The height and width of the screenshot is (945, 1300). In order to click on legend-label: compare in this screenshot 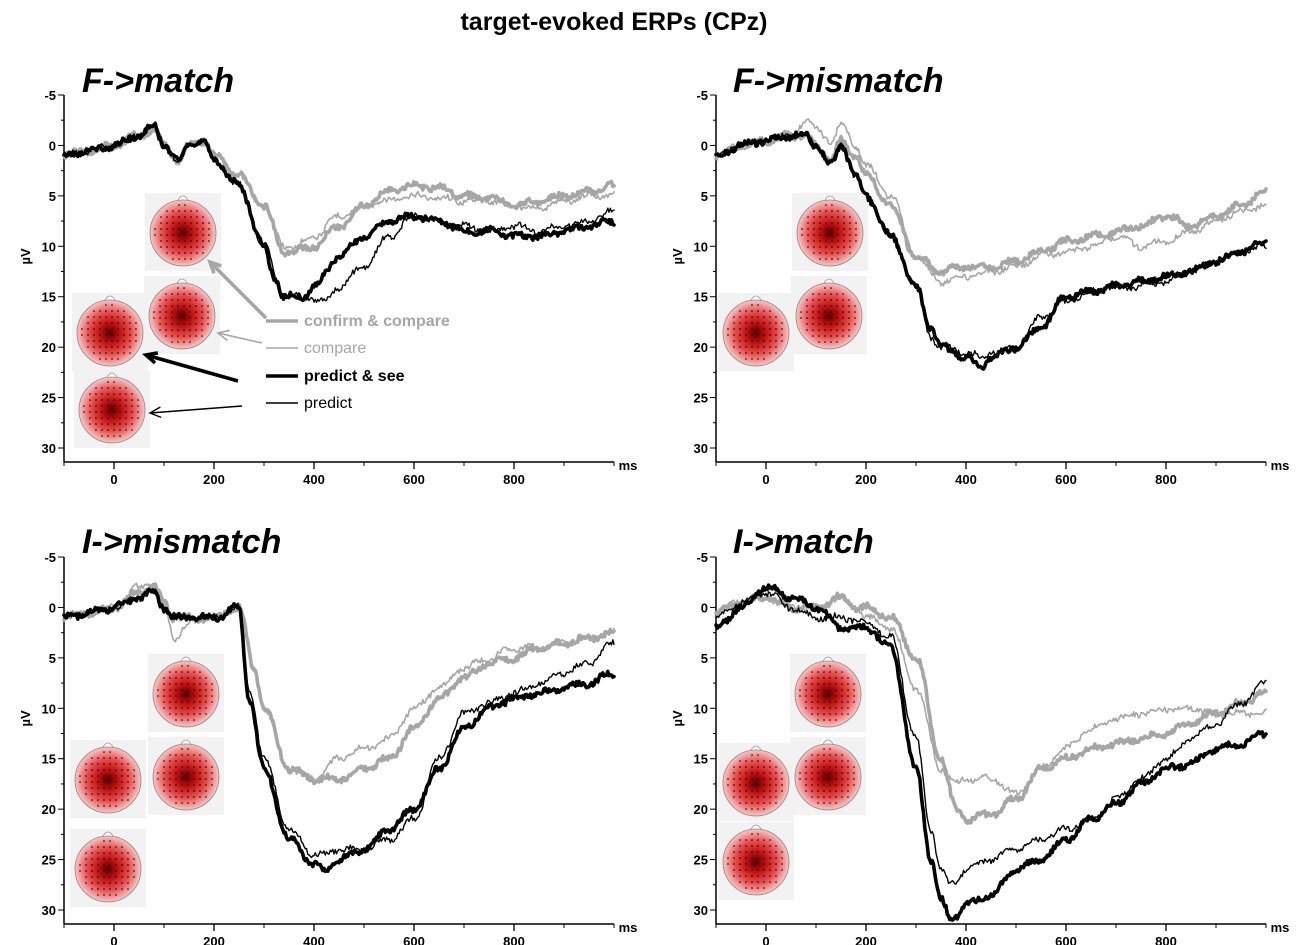, I will do `click(335, 348)`.